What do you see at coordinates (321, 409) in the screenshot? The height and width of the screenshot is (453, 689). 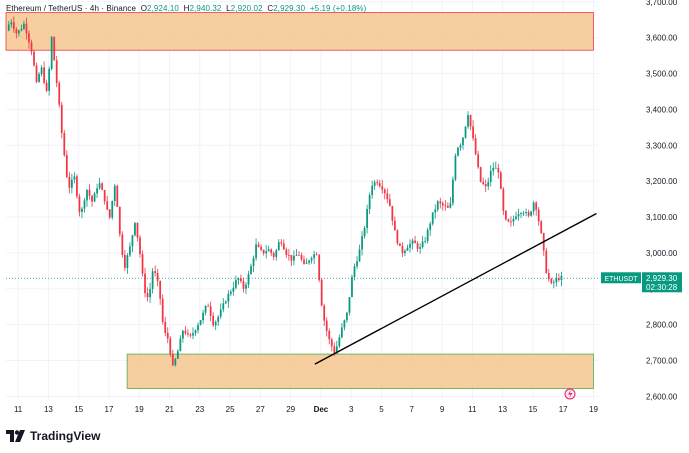 I see `x-tick-label: Dec` at bounding box center [321, 409].